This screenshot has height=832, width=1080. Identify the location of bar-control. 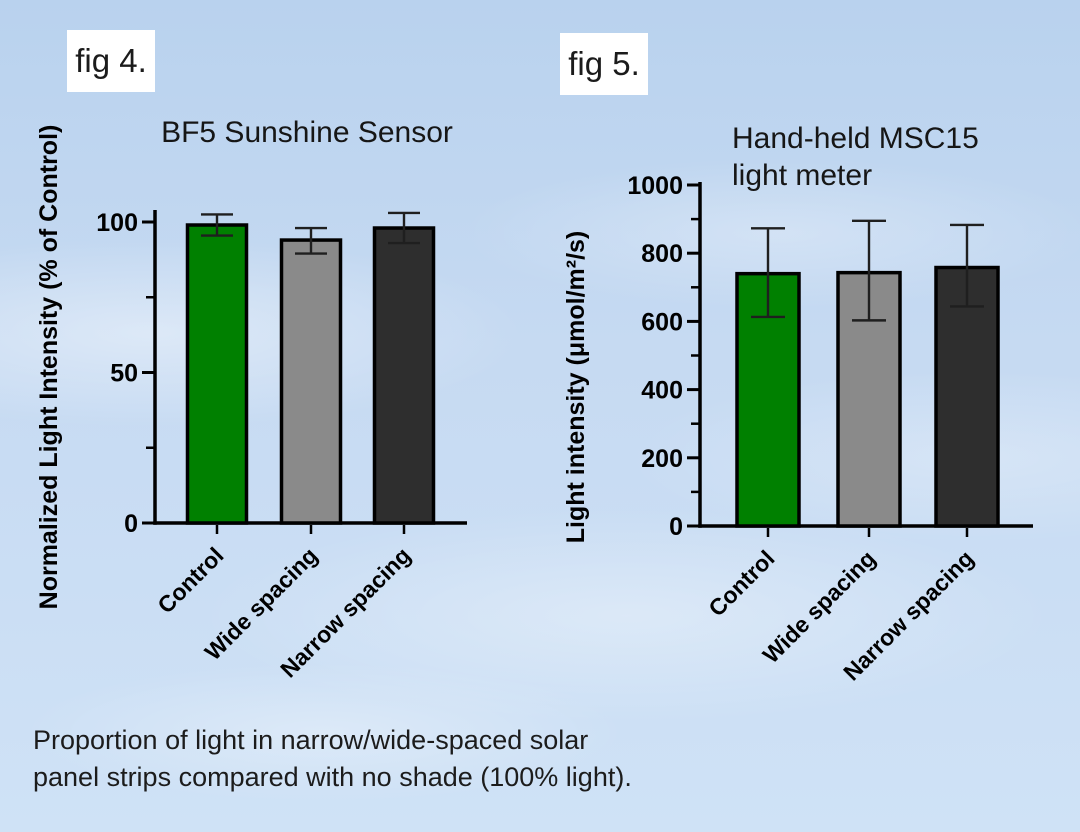
(217, 374).